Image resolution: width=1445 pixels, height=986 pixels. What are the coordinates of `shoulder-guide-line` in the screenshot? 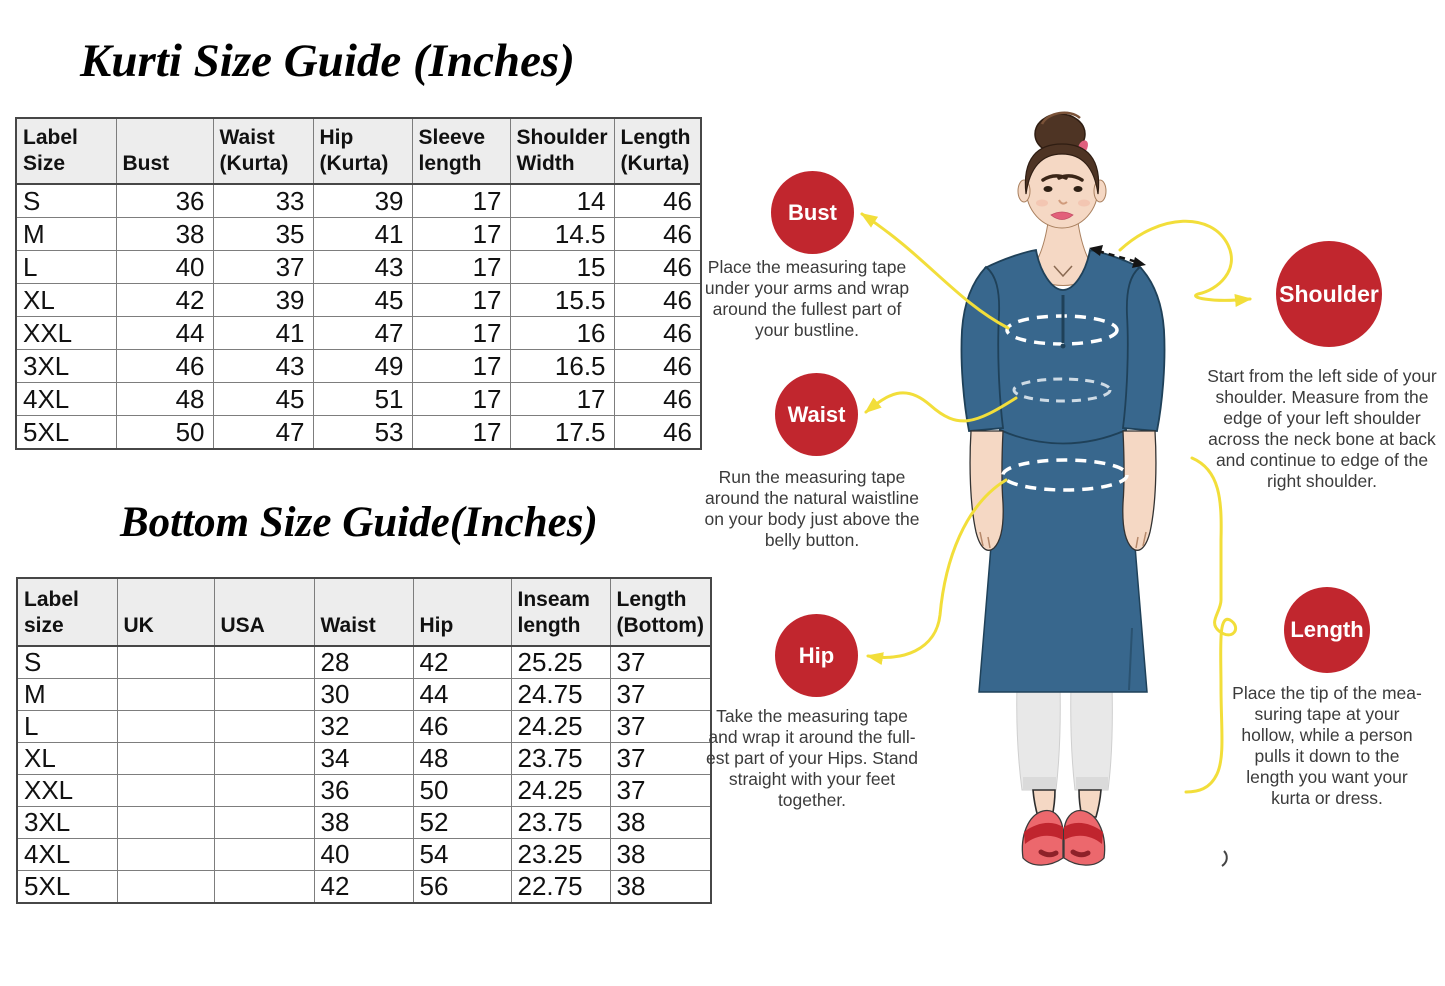 It's located at (1185, 263).